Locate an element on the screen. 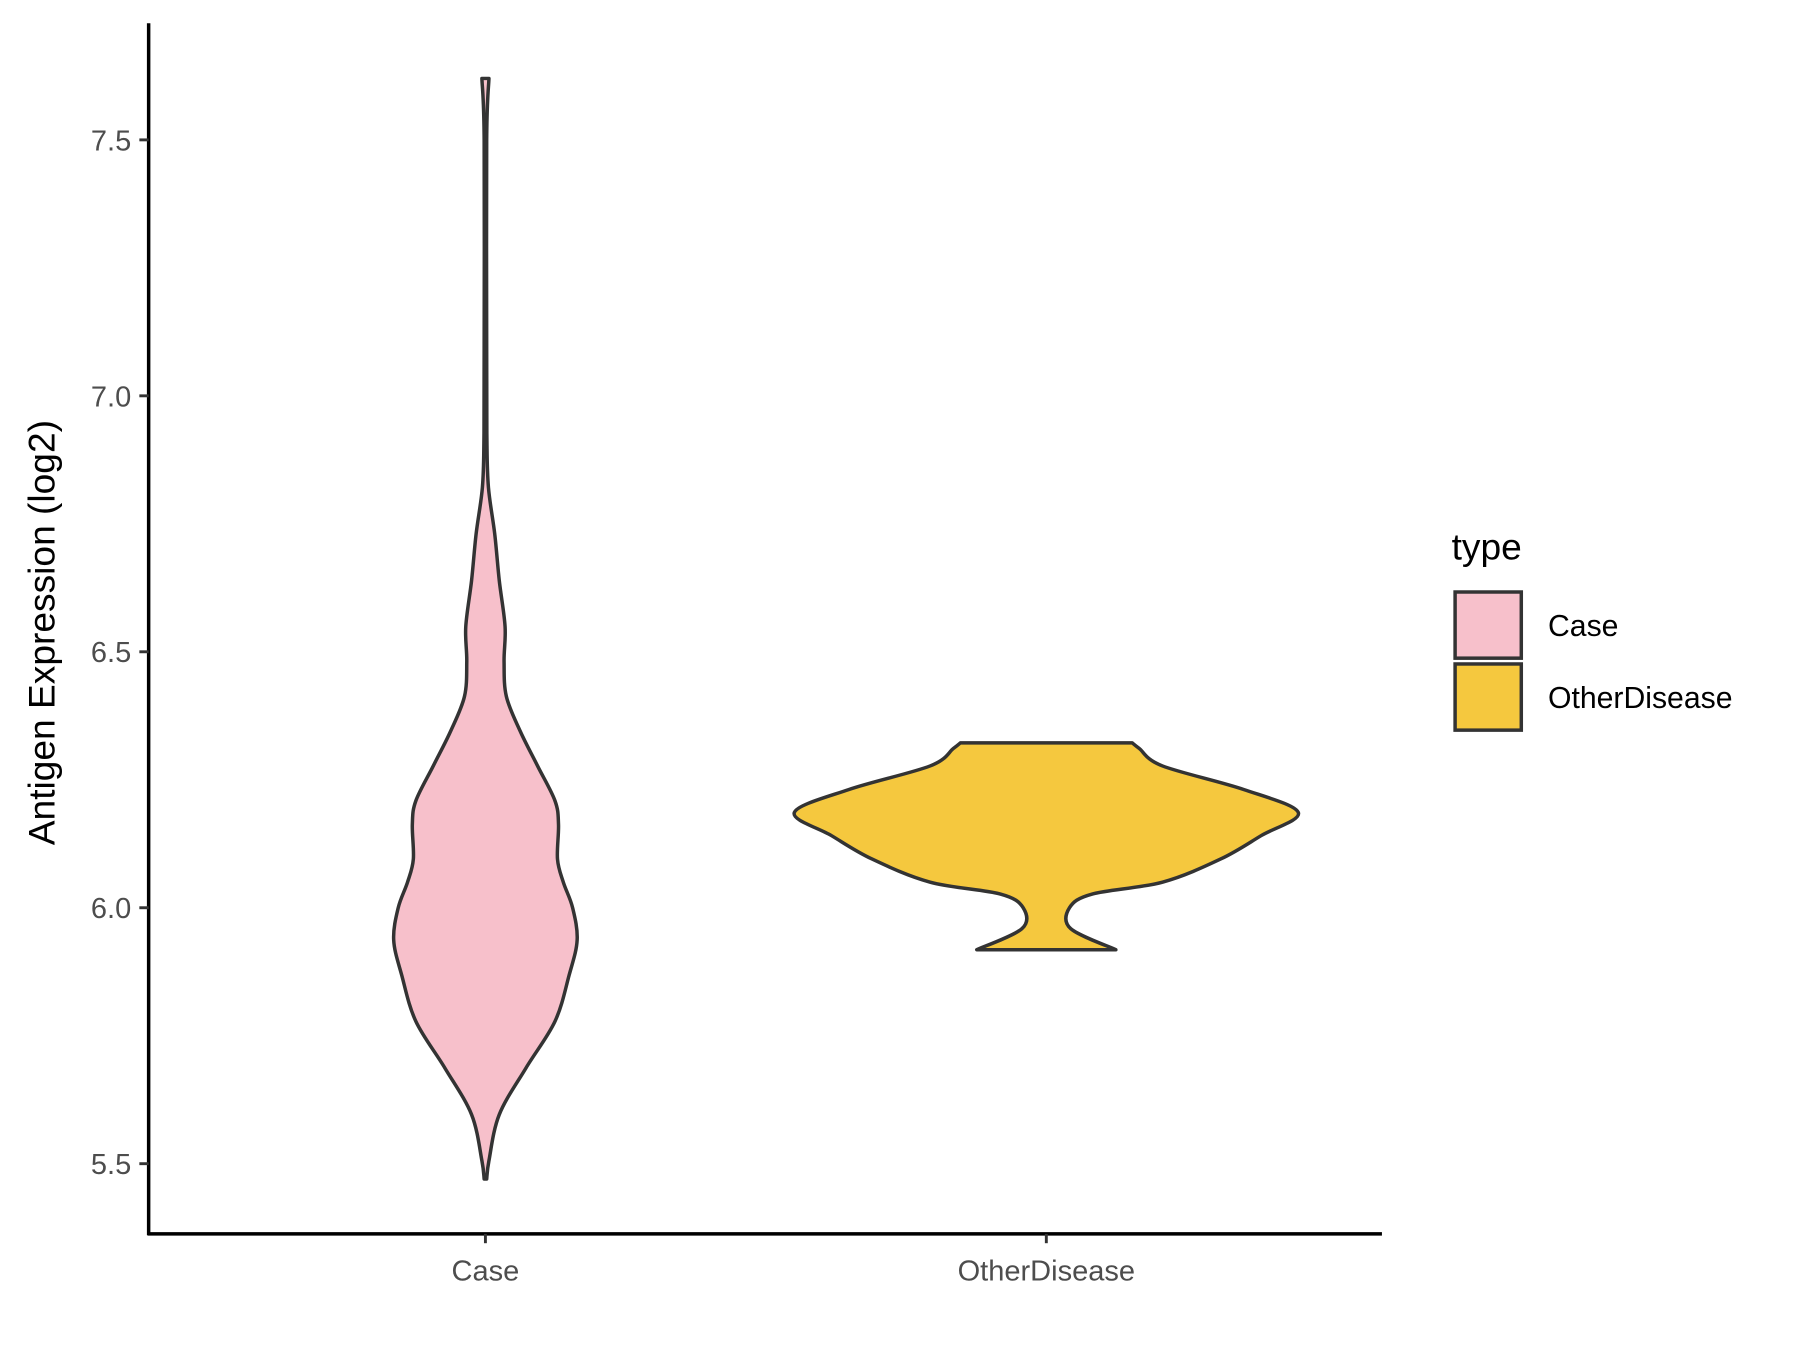 The height and width of the screenshot is (1350, 1800). y-ticks: 5.5 6.0 6.5 7.0 7.5 is located at coordinates (120, 653).